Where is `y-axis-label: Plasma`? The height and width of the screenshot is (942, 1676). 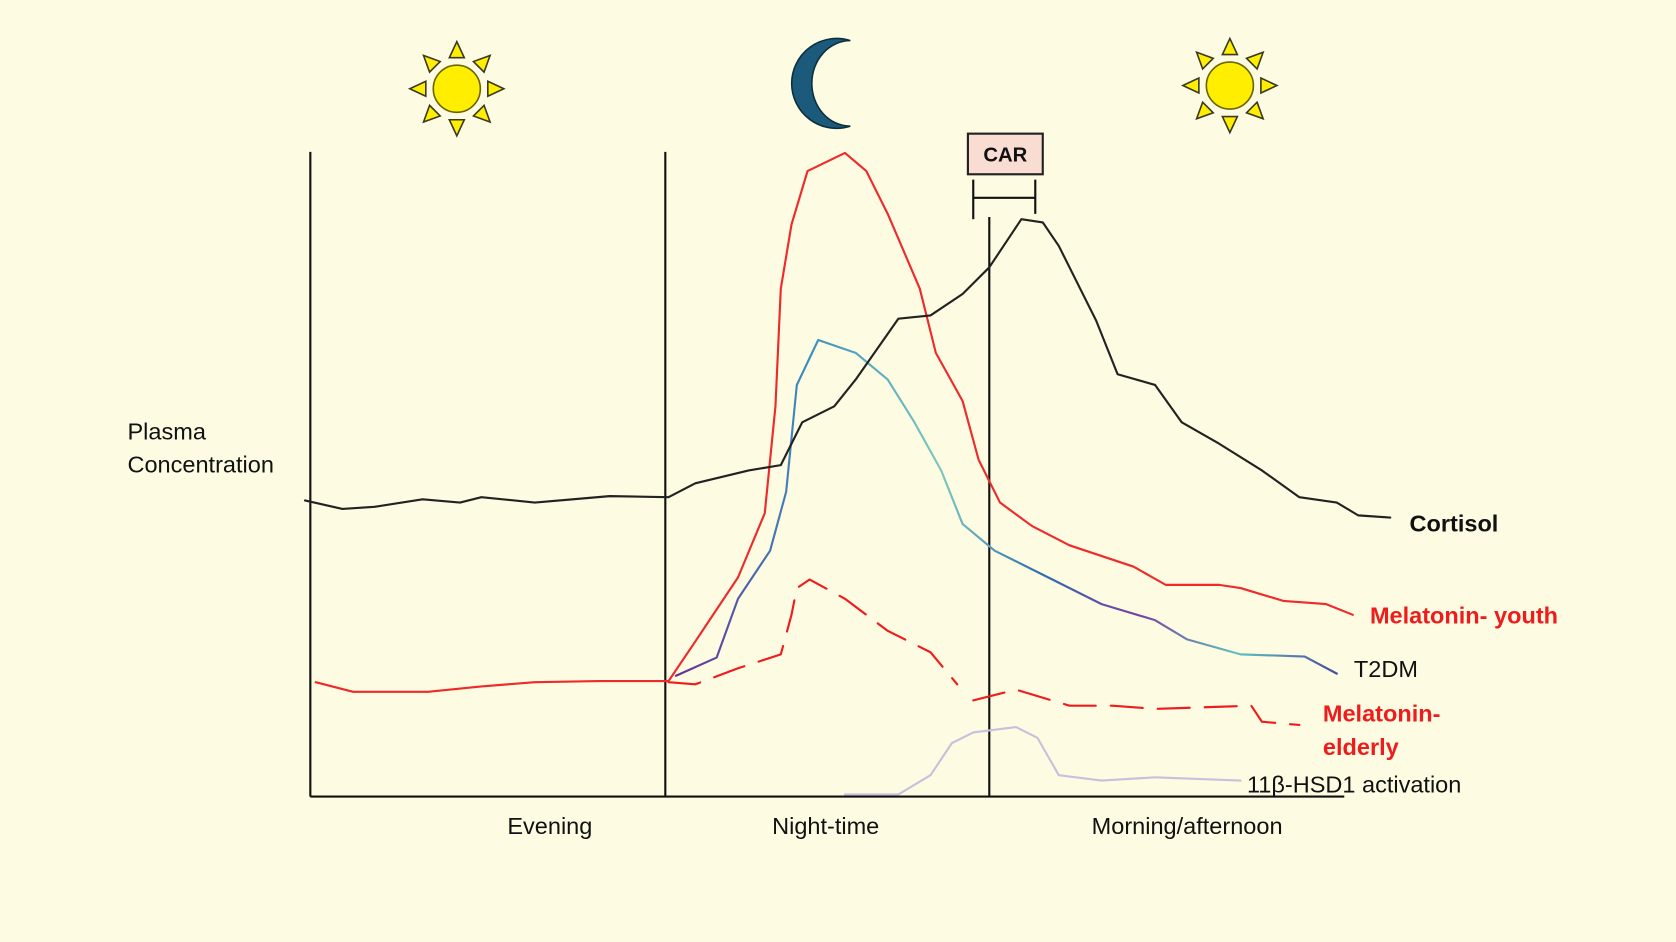
y-axis-label: Plasma is located at coordinates (166, 431).